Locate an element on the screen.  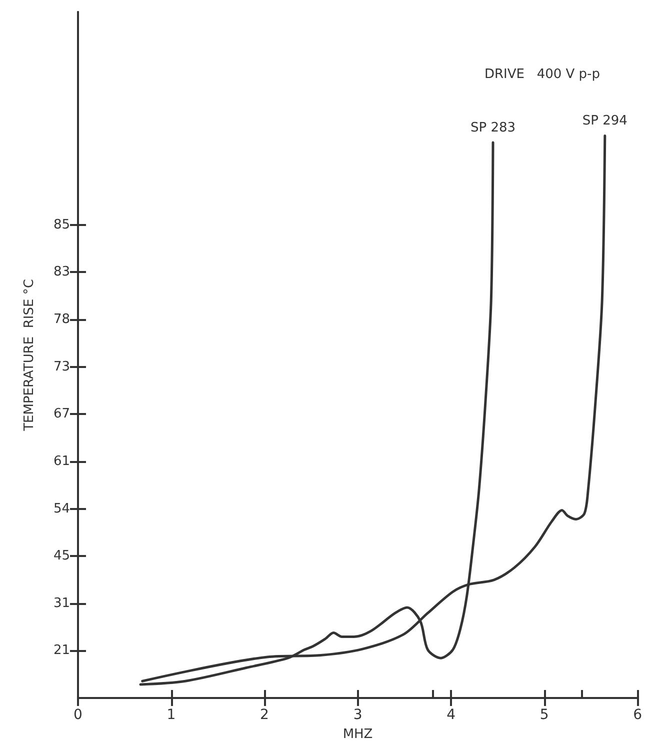
text: 54 is located at coordinates (61, 508).